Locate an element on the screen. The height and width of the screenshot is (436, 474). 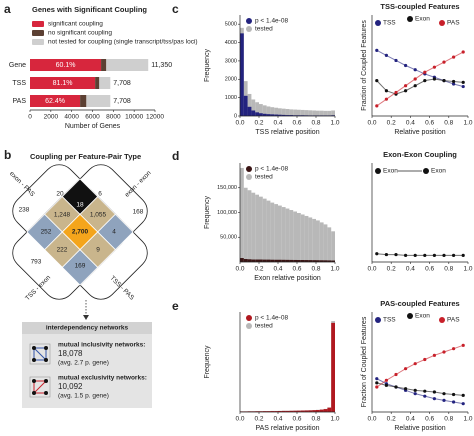
venn-count: 18 is located at coordinates (80, 205).